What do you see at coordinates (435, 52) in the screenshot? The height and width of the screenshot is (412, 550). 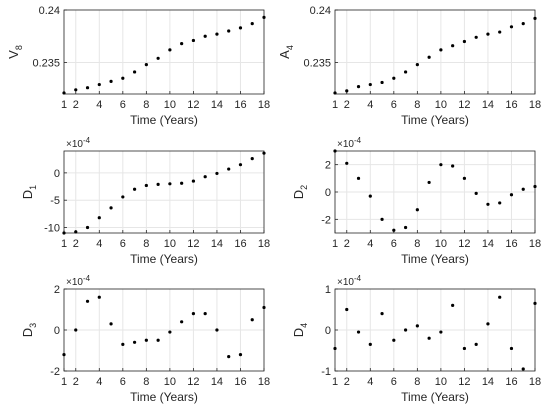 I see `plot-area` at bounding box center [435, 52].